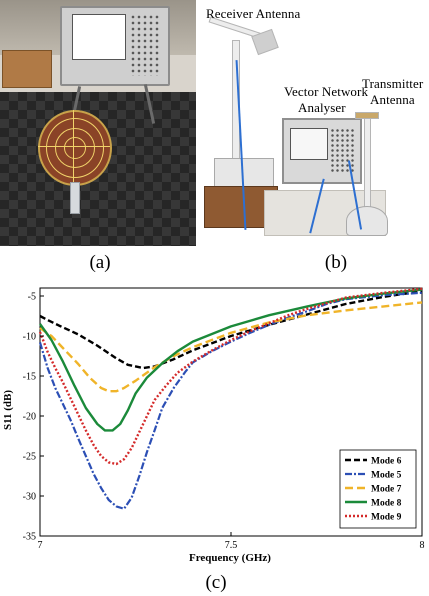  Describe the element at coordinates (392, 99) in the screenshot. I see `label-transmitter-line2: Antenna` at that location.